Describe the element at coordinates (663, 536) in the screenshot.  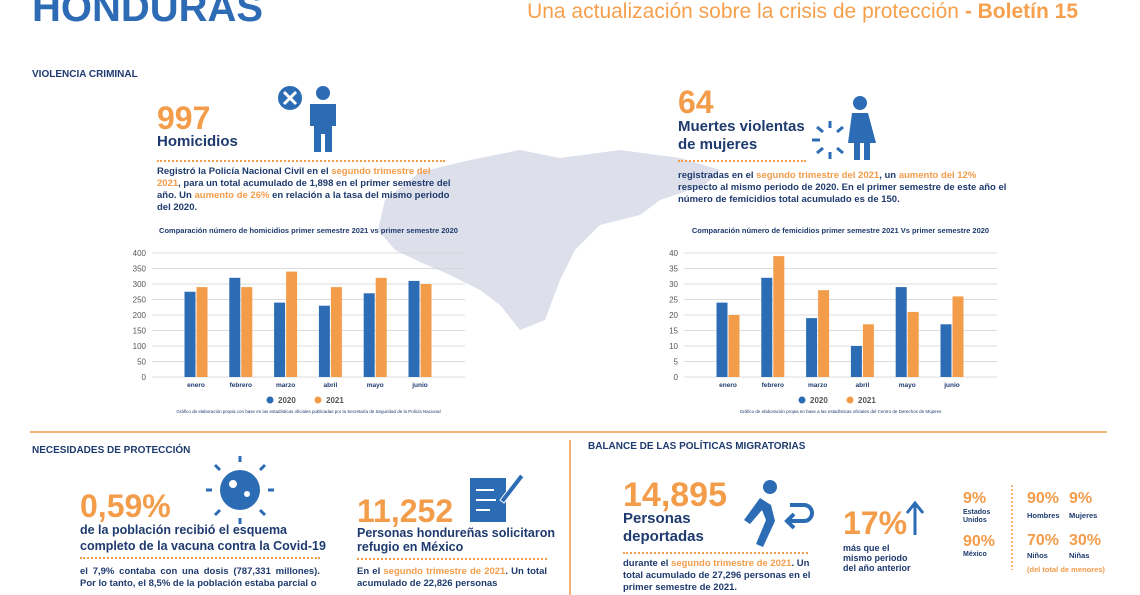
I see `stat-label: deportadas` at that location.